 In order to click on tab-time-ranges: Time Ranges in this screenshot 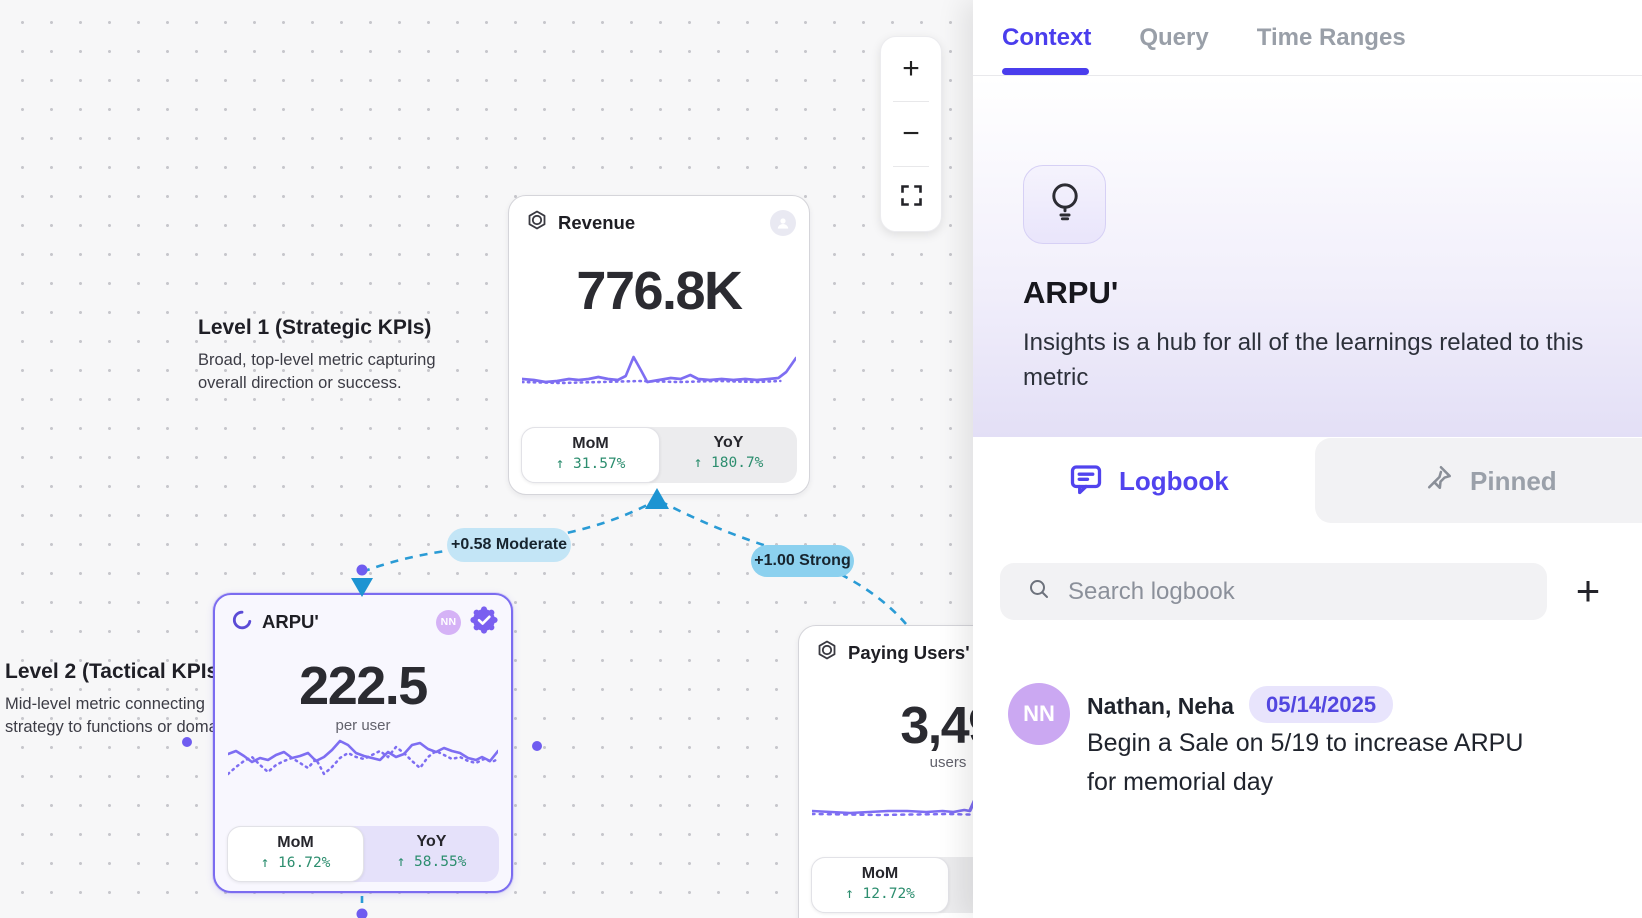, I will do `click(1331, 37)`.